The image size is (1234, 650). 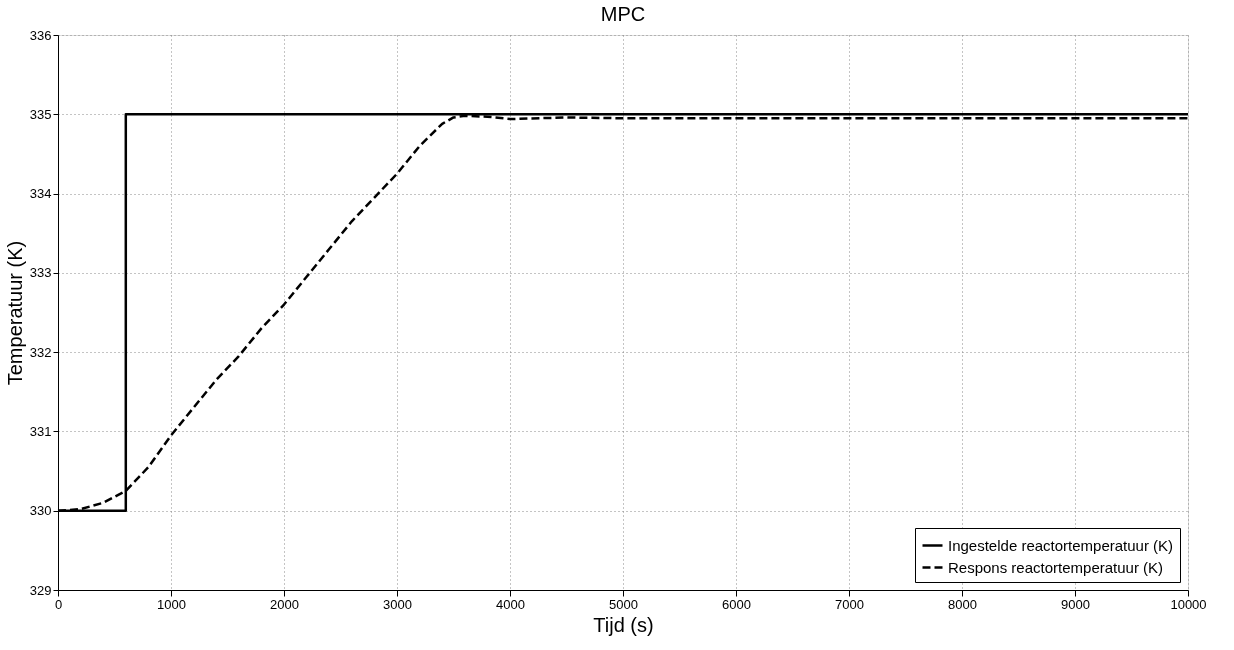 What do you see at coordinates (171, 604) in the screenshot?
I see `x-tick-label: 1000` at bounding box center [171, 604].